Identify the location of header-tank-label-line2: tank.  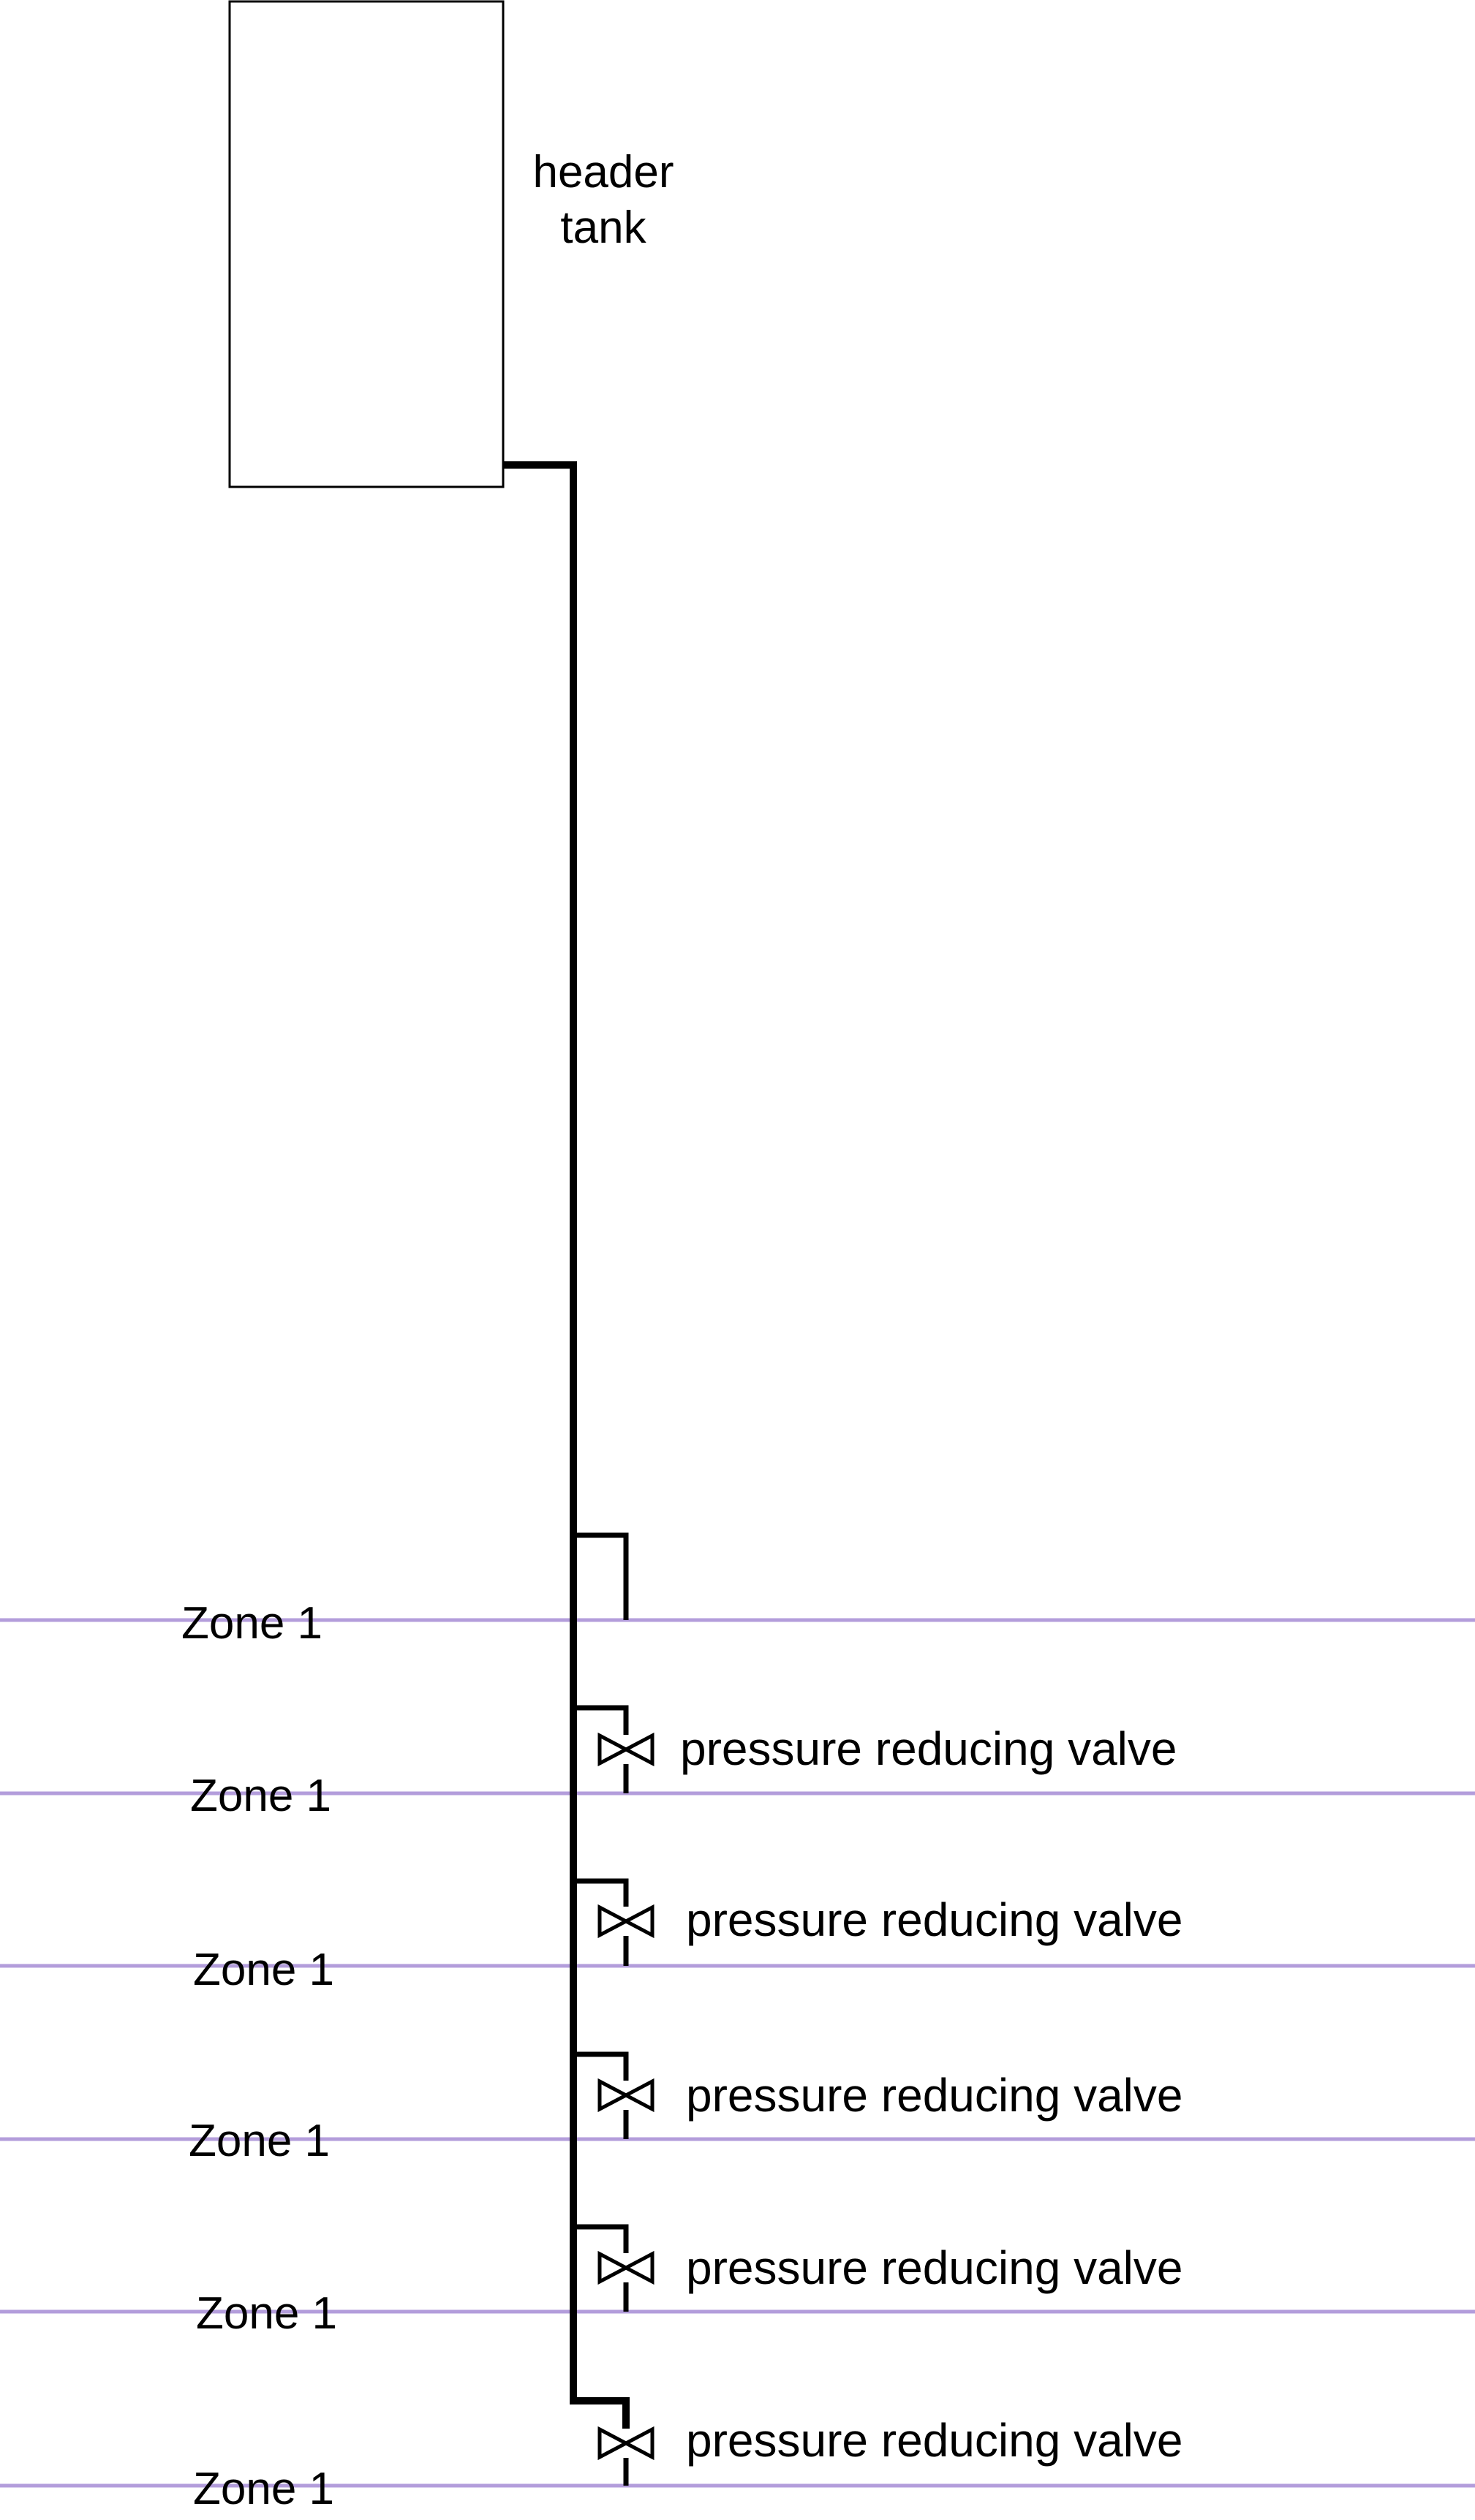
(603, 228).